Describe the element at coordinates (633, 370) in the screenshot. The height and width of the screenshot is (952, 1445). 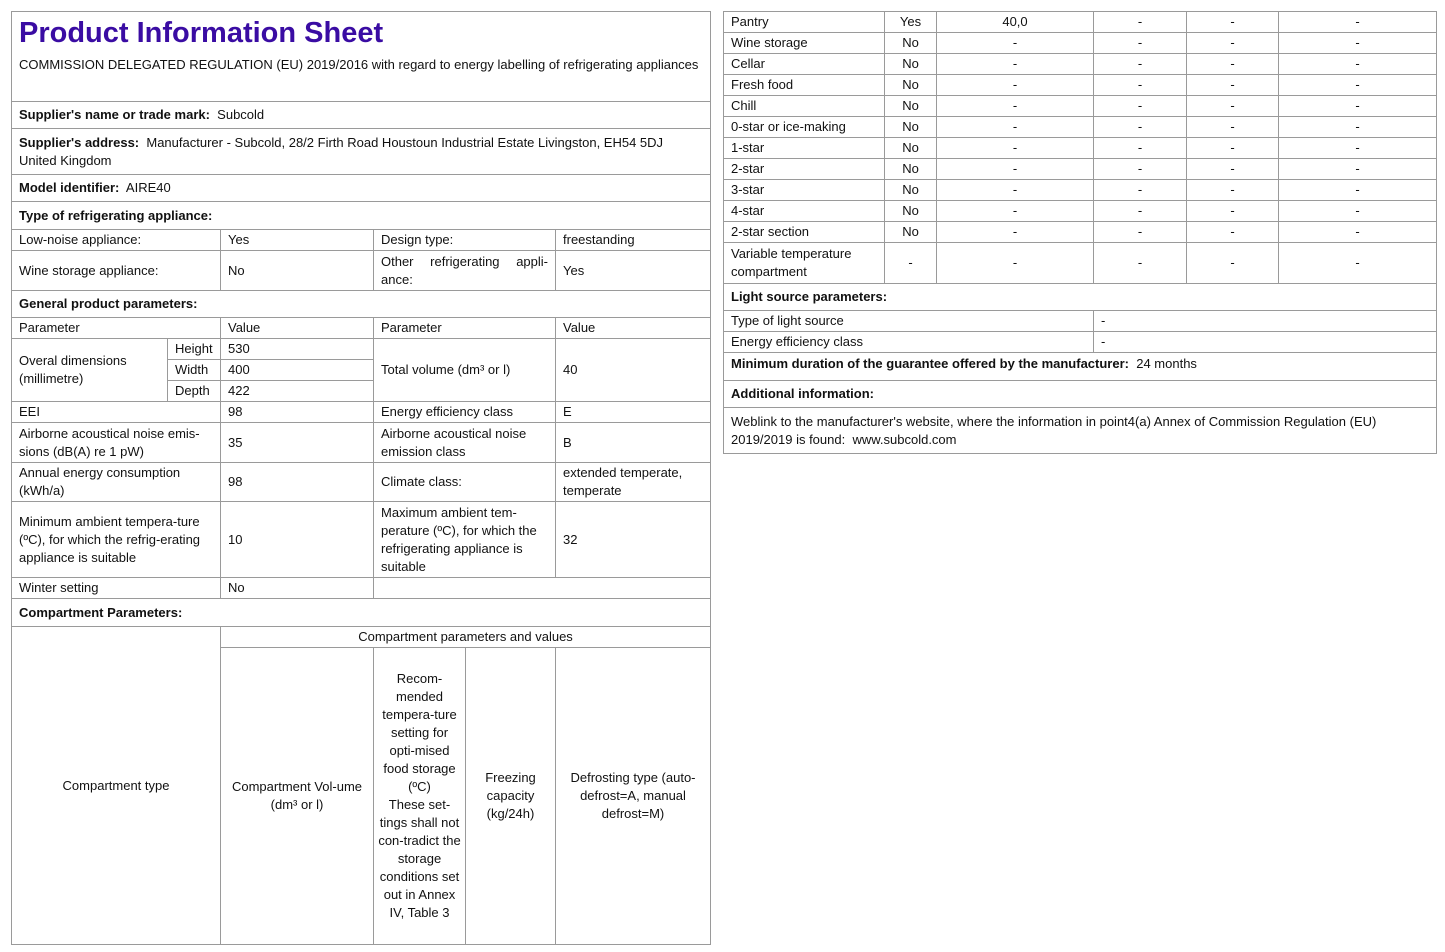
I see `volume-value: 40` at that location.